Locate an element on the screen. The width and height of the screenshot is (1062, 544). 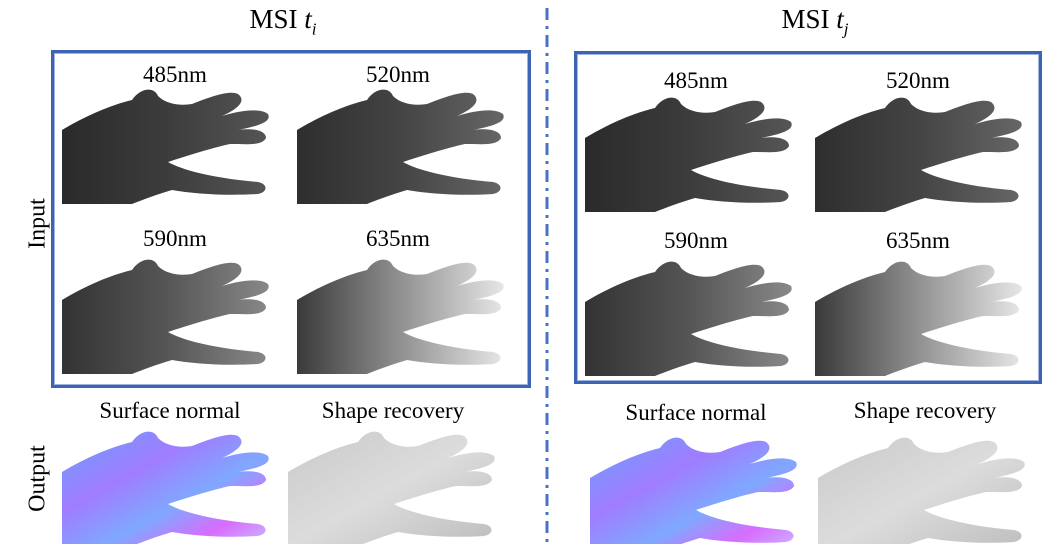
right-wavelength-label: 520nm is located at coordinates (918, 80).